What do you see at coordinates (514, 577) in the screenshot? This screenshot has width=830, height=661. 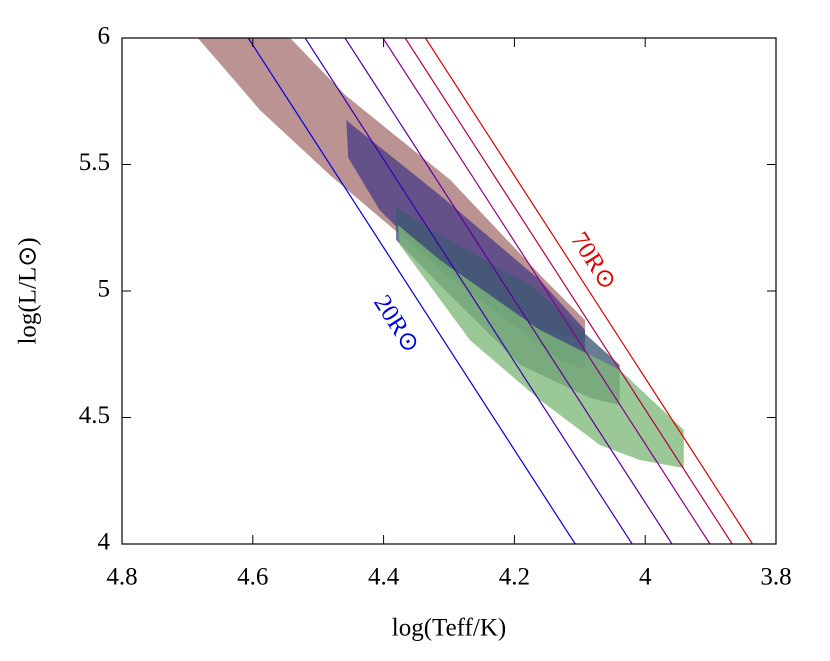 I see `x-tick-label: 4.2` at bounding box center [514, 577].